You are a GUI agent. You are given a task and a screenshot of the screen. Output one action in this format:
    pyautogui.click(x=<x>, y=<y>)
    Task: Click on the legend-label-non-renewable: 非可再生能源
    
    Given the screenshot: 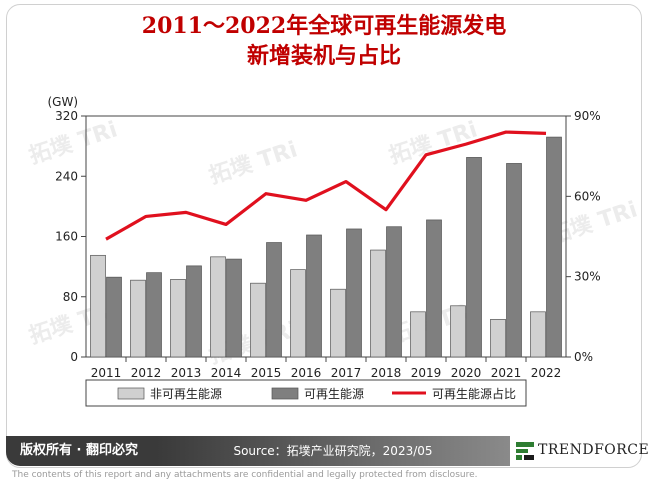 What is the action you would take?
    pyautogui.click(x=186, y=394)
    